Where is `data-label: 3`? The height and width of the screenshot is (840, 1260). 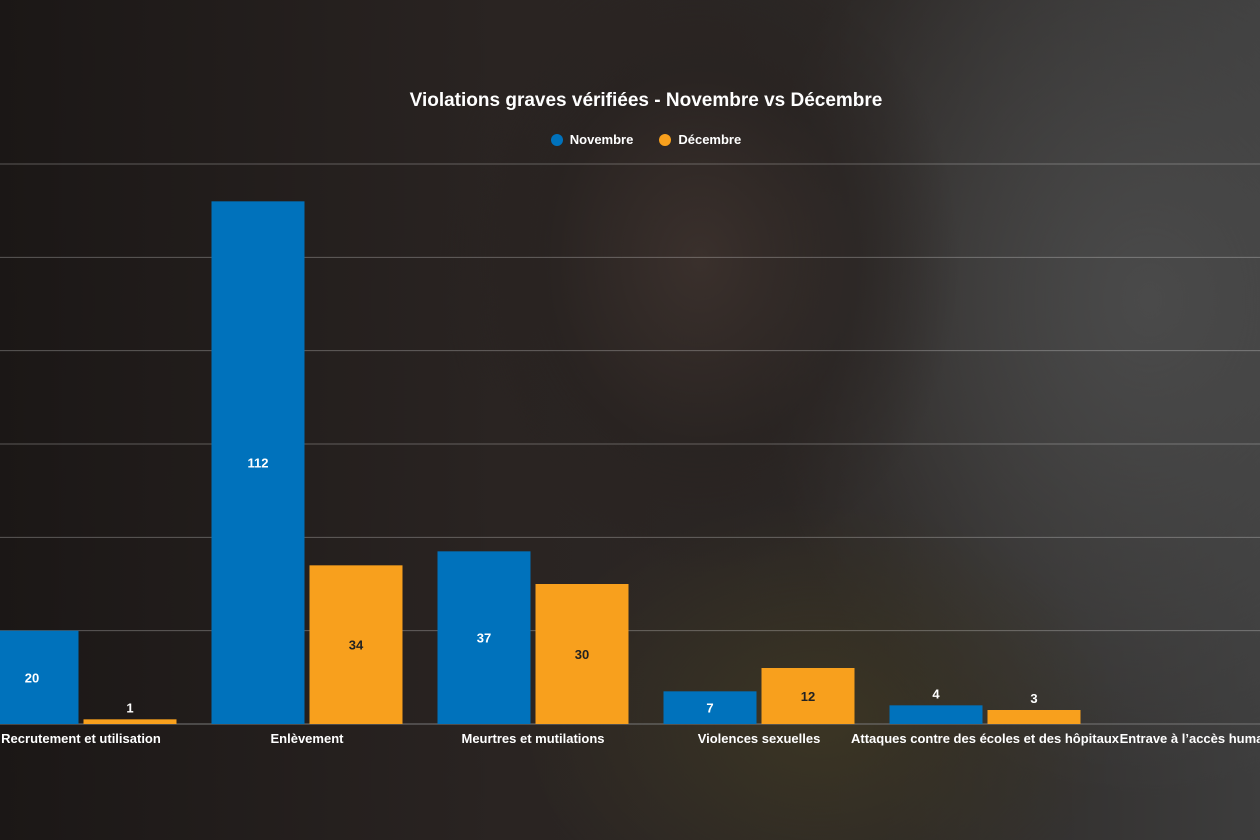
data-label: 3 is located at coordinates (1033, 698).